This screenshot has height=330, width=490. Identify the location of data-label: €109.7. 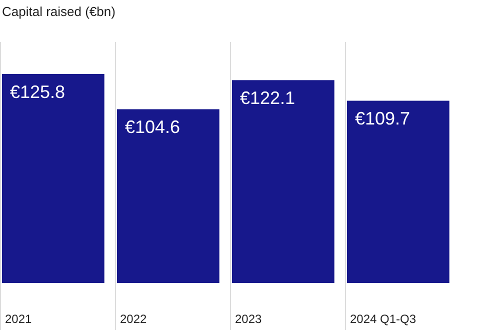
(382, 118).